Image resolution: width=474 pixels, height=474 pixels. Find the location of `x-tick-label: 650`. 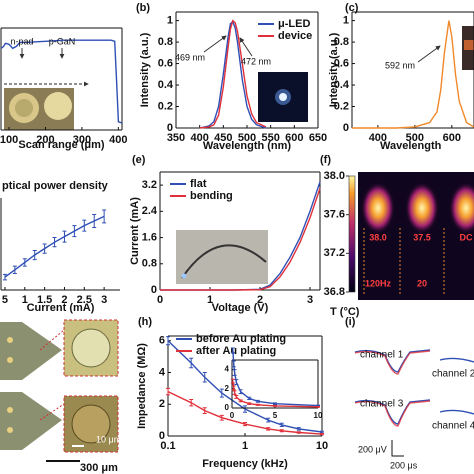

x-tick-label: 650 is located at coordinates (318, 138).